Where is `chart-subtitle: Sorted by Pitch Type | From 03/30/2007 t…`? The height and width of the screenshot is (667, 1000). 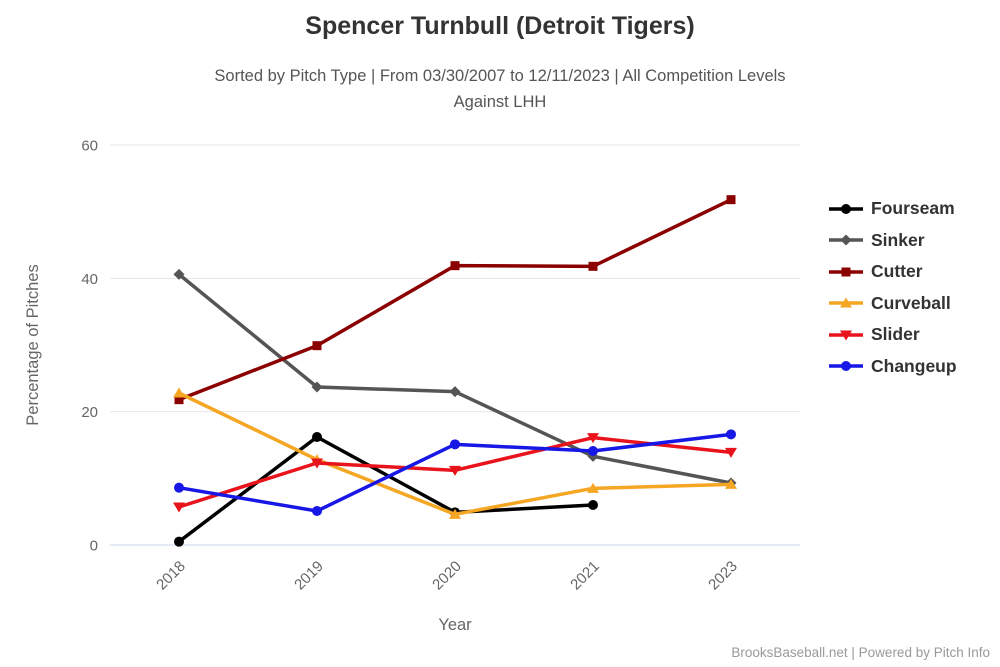 chart-subtitle: Sorted by Pitch Type | From 03/30/2007 t… is located at coordinates (500, 89).